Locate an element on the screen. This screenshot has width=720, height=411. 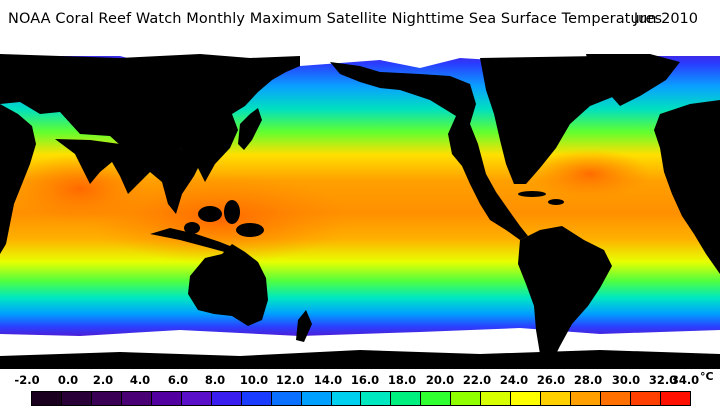
land-europe-africa-west is located at coordinates (687, 187).